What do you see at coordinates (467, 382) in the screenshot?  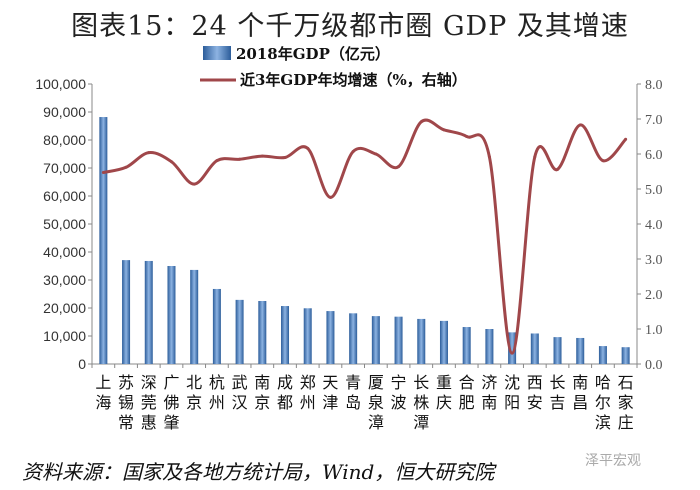 I see `x-tick-label: 合` at bounding box center [467, 382].